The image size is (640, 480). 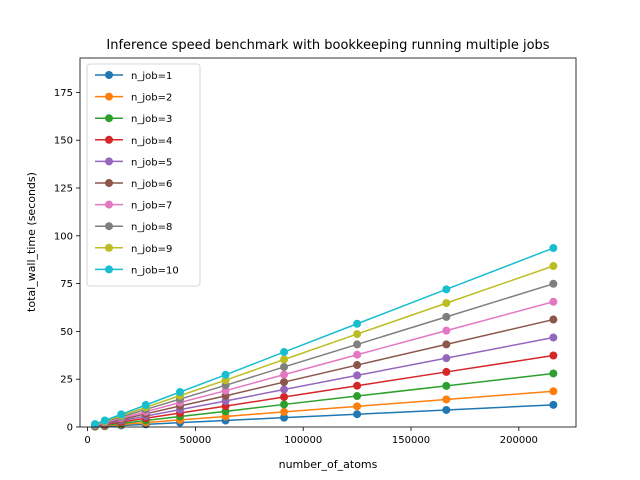 I want to click on x-tick-label: 0, so click(x=87, y=440).